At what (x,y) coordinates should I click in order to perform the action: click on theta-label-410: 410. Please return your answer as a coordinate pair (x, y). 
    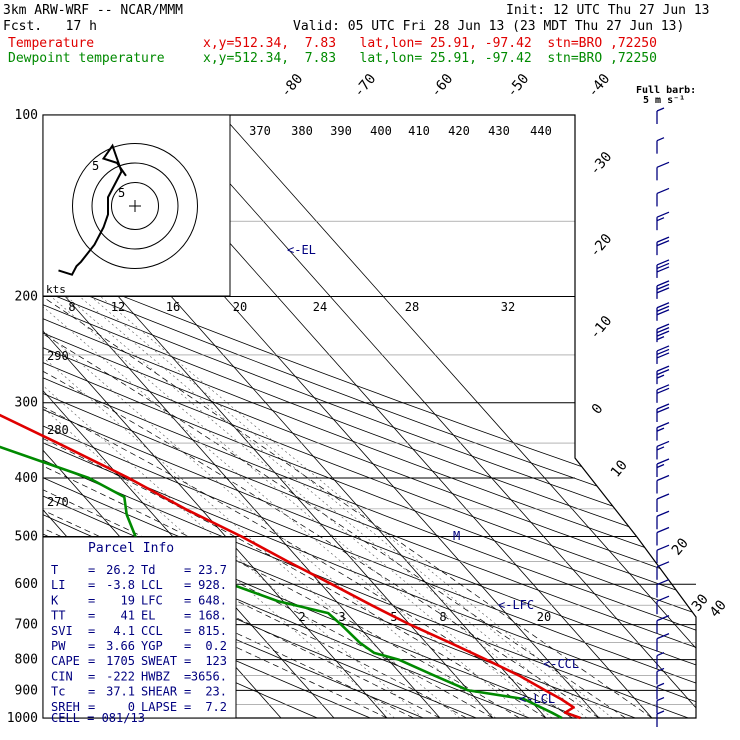
    Looking at the image, I should click on (419, 131).